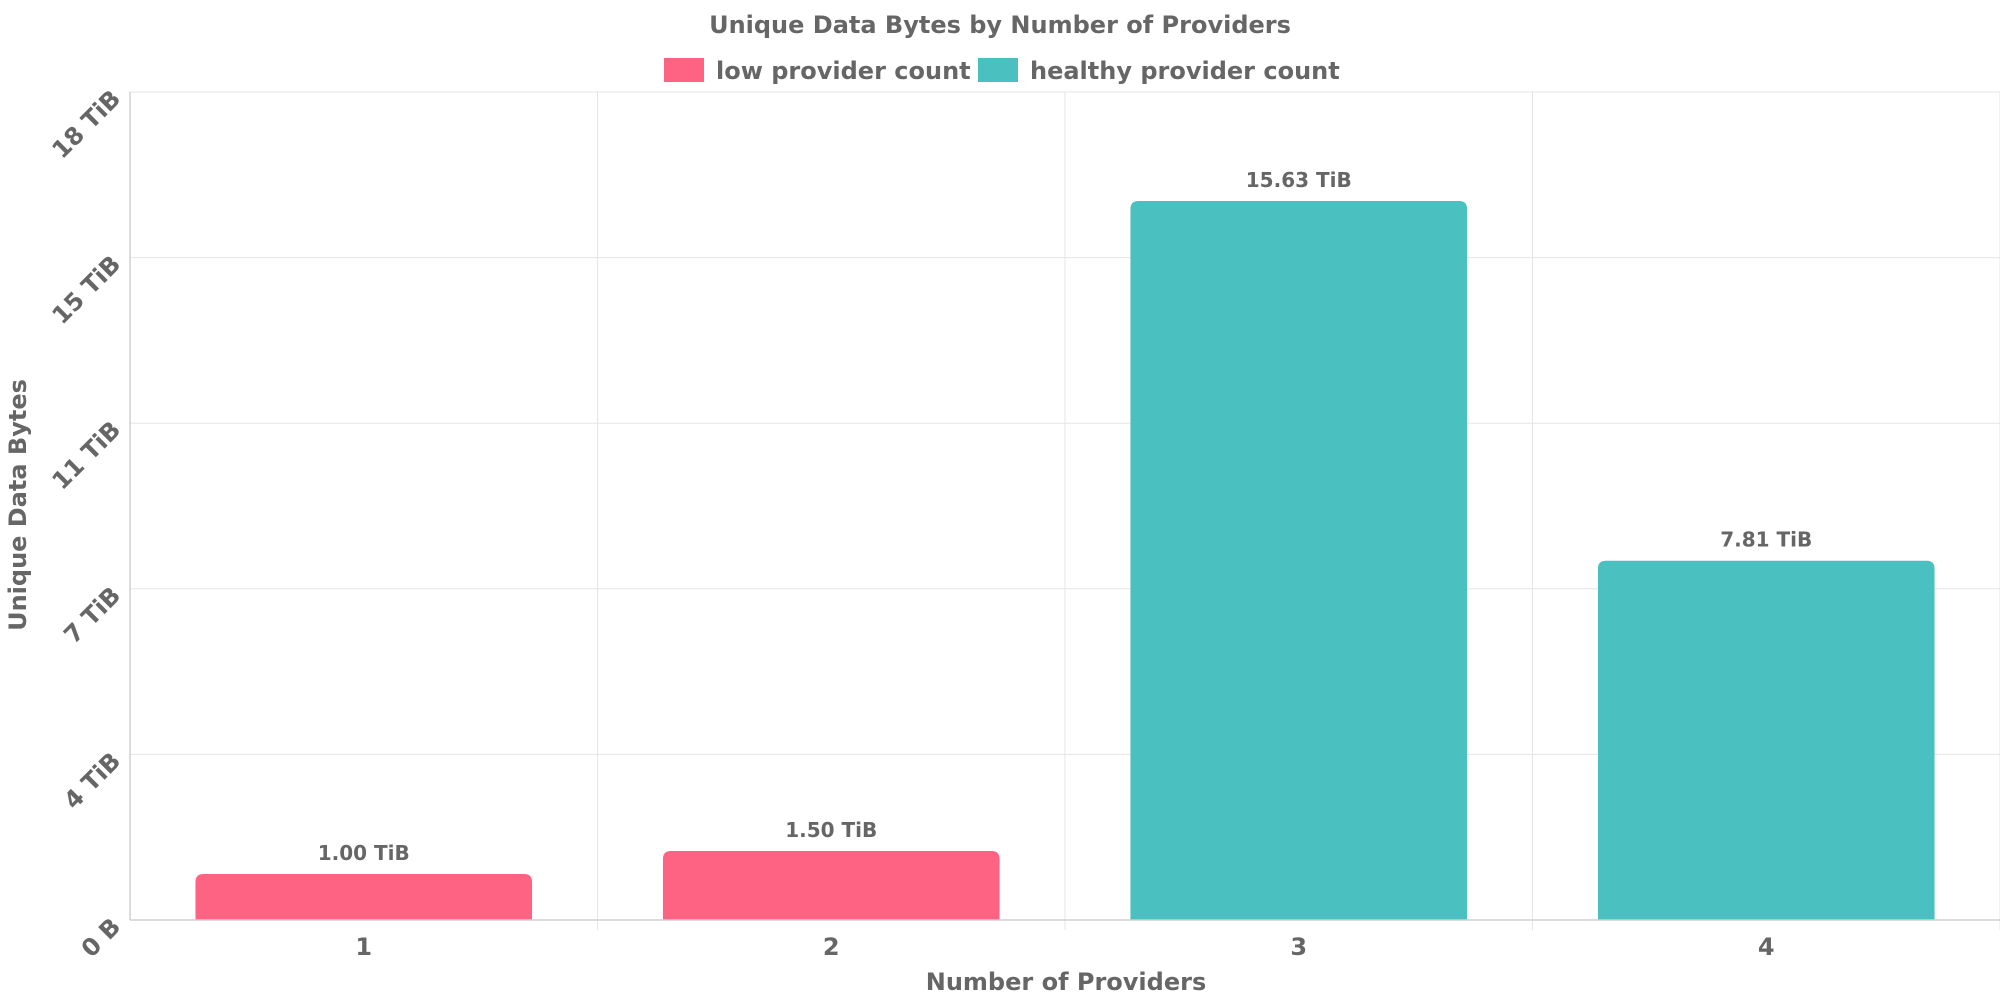  I want to click on y-tick-label: 18 TiB, so click(87, 124).